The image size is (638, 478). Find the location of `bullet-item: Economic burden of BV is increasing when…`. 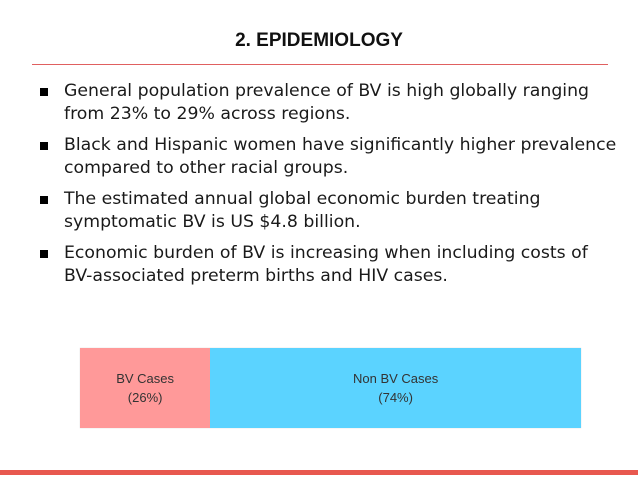

bullet-item: Economic burden of BV is increasing when… is located at coordinates (328, 265).